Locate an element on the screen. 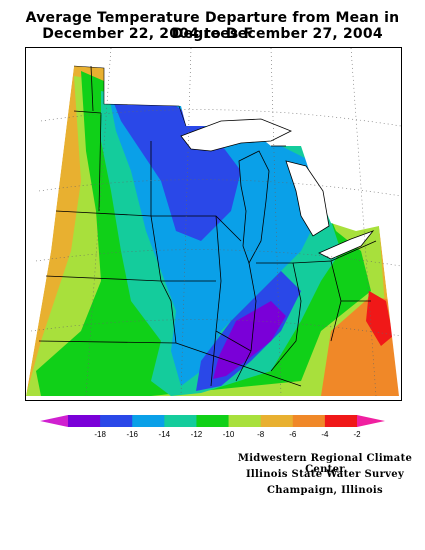  zone-minus2-east is located at coordinates (379, 318).